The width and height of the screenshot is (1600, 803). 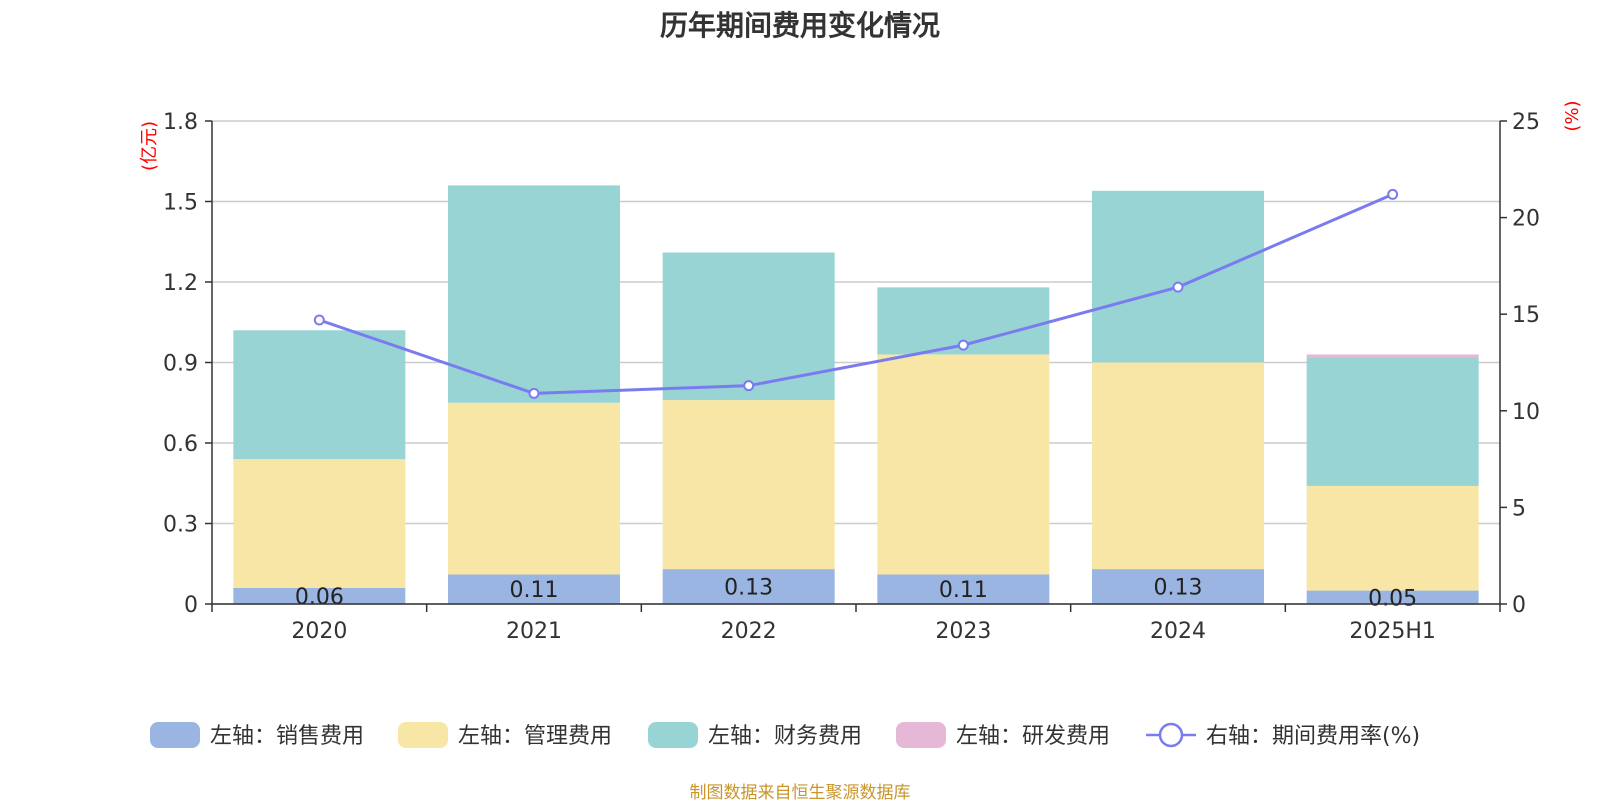 What do you see at coordinates (749, 631) in the screenshot?
I see `x-axis-tick-label: 2022` at bounding box center [749, 631].